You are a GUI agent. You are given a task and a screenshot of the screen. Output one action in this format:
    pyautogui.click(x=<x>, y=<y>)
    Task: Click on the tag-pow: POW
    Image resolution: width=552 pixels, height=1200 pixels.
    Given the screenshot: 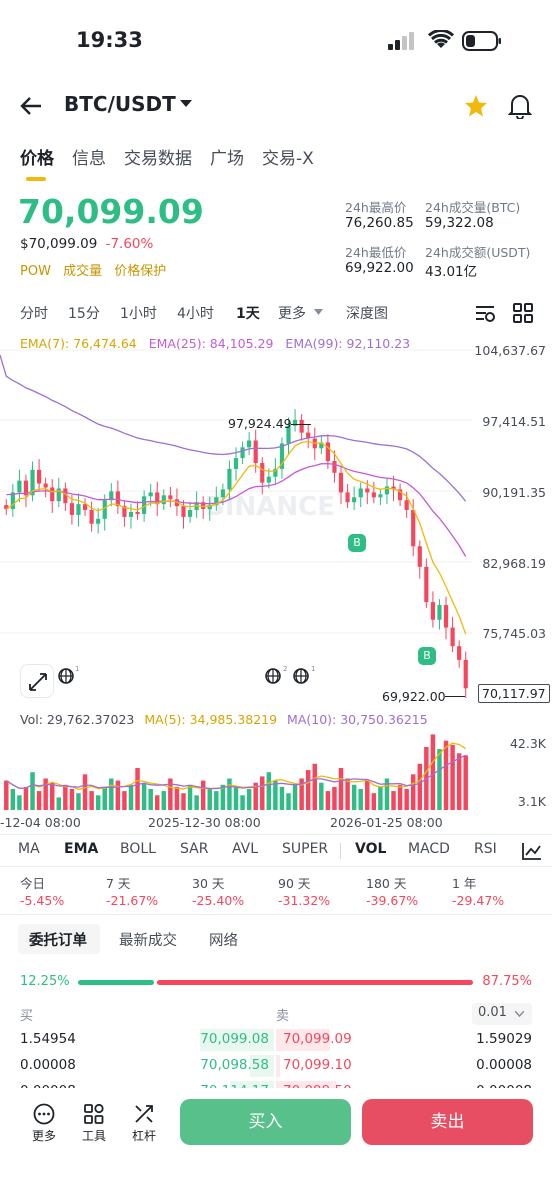 What is the action you would take?
    pyautogui.click(x=35, y=271)
    